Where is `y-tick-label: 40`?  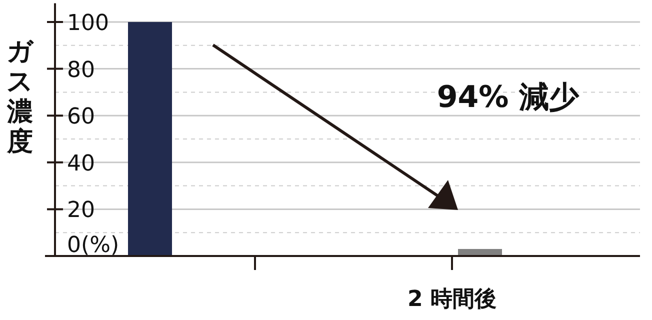
y-tick-label: 40 is located at coordinates (81, 163).